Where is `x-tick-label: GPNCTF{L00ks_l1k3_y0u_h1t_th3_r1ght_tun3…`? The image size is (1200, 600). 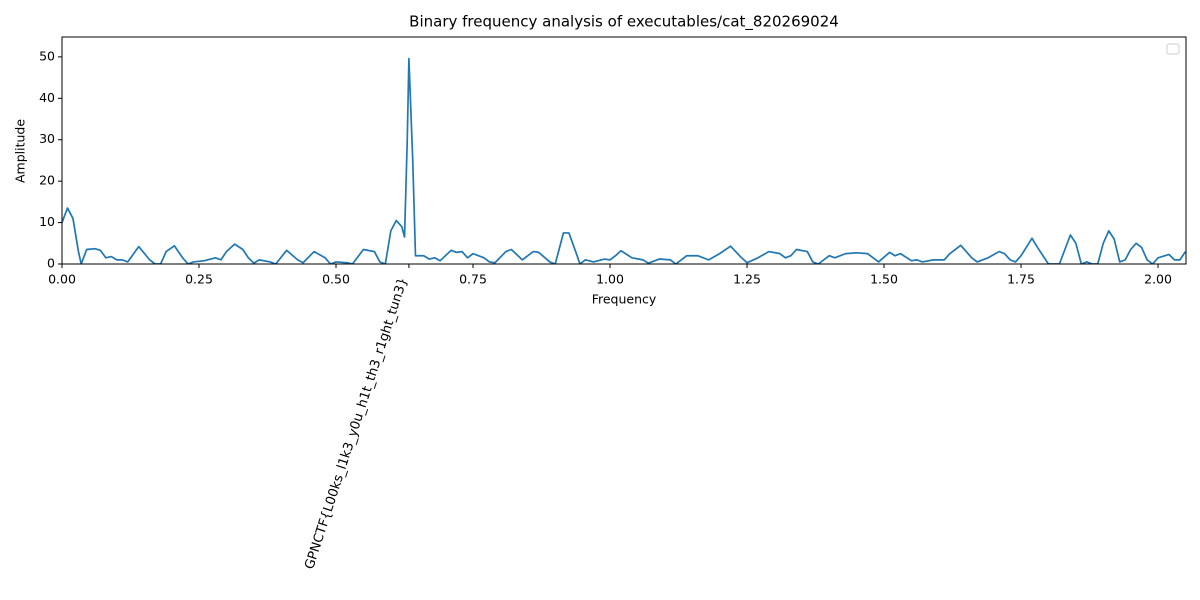 x-tick-label: GPNCTF{L00ks_l1k3_y0u_h1t_th3_r1ght_tun3… is located at coordinates (356, 424).